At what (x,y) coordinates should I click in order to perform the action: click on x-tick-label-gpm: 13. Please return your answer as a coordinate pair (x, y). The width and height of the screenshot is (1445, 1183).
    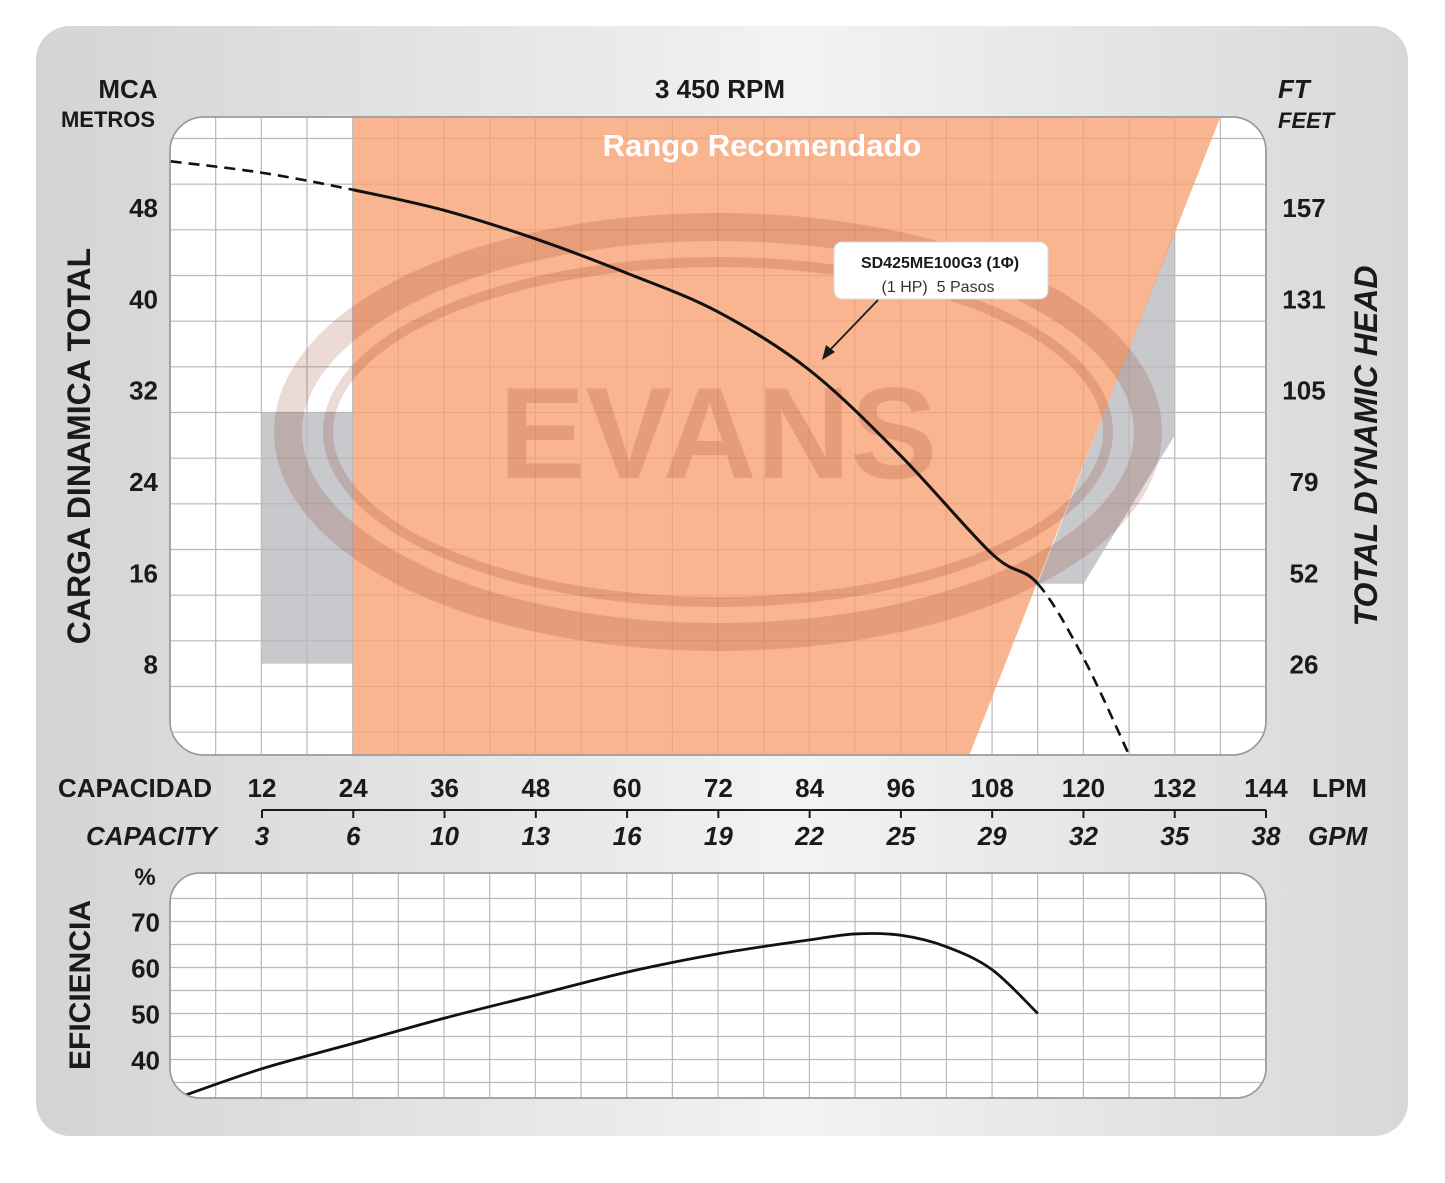
    Looking at the image, I should click on (535, 836).